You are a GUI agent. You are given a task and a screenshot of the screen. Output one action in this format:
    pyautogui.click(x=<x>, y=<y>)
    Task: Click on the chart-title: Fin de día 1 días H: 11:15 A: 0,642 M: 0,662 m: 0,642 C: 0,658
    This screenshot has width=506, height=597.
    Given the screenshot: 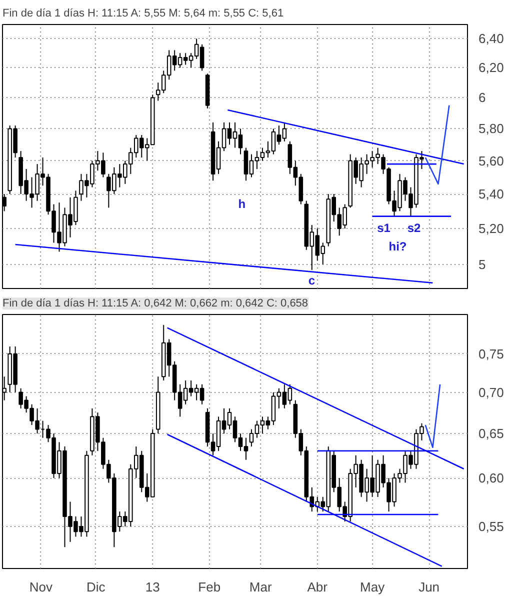 What is the action you would take?
    pyautogui.click(x=155, y=304)
    